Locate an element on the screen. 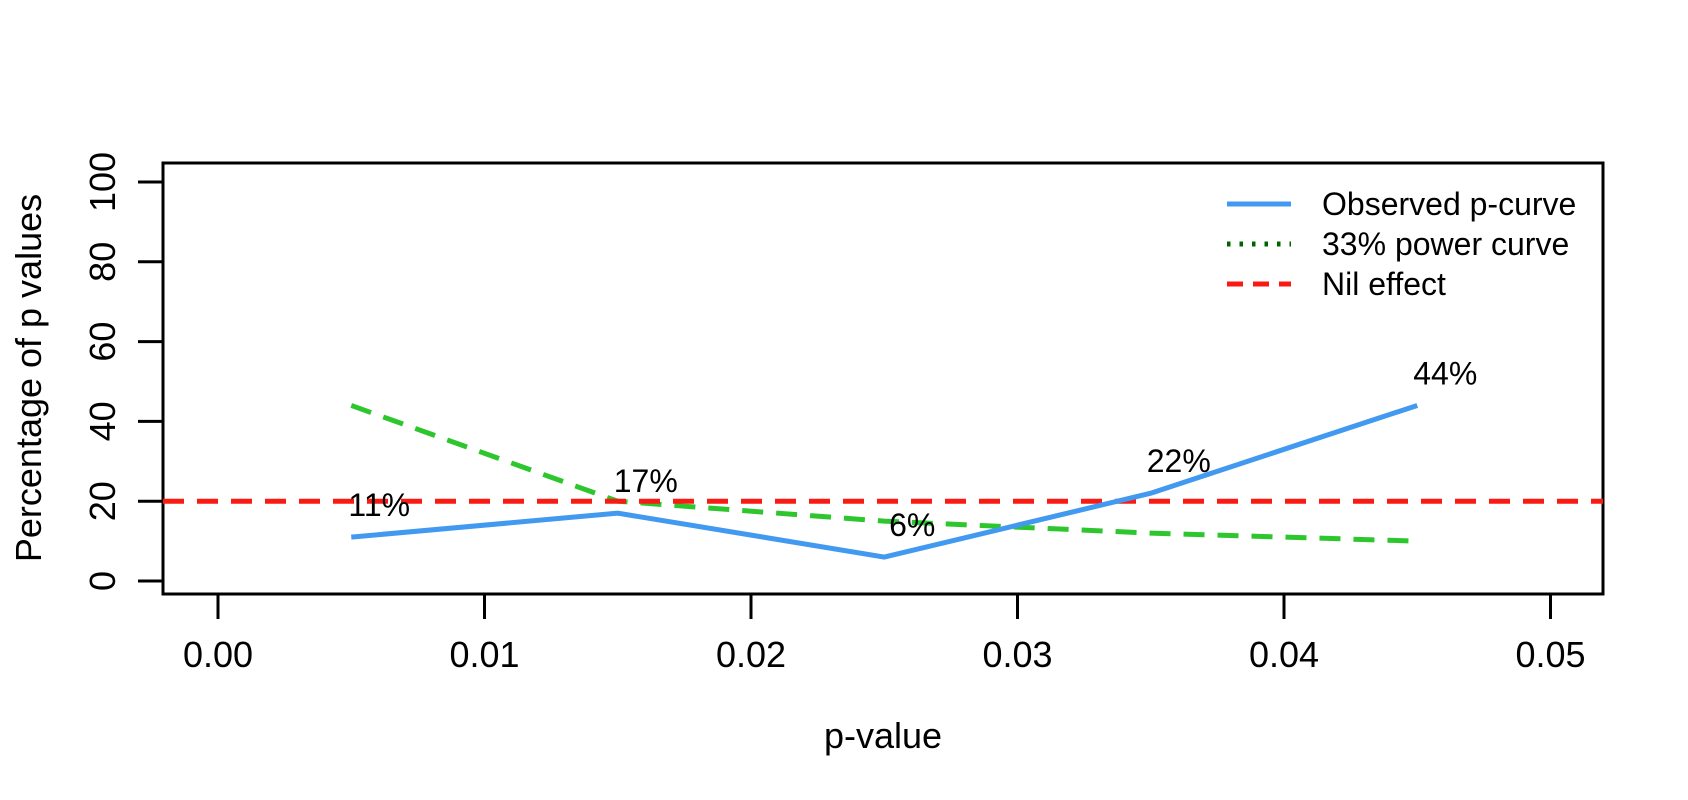 Image resolution: width=1688 pixels, height=800 pixels. legend-label-nil-effect: Nil effect is located at coordinates (1384, 284).